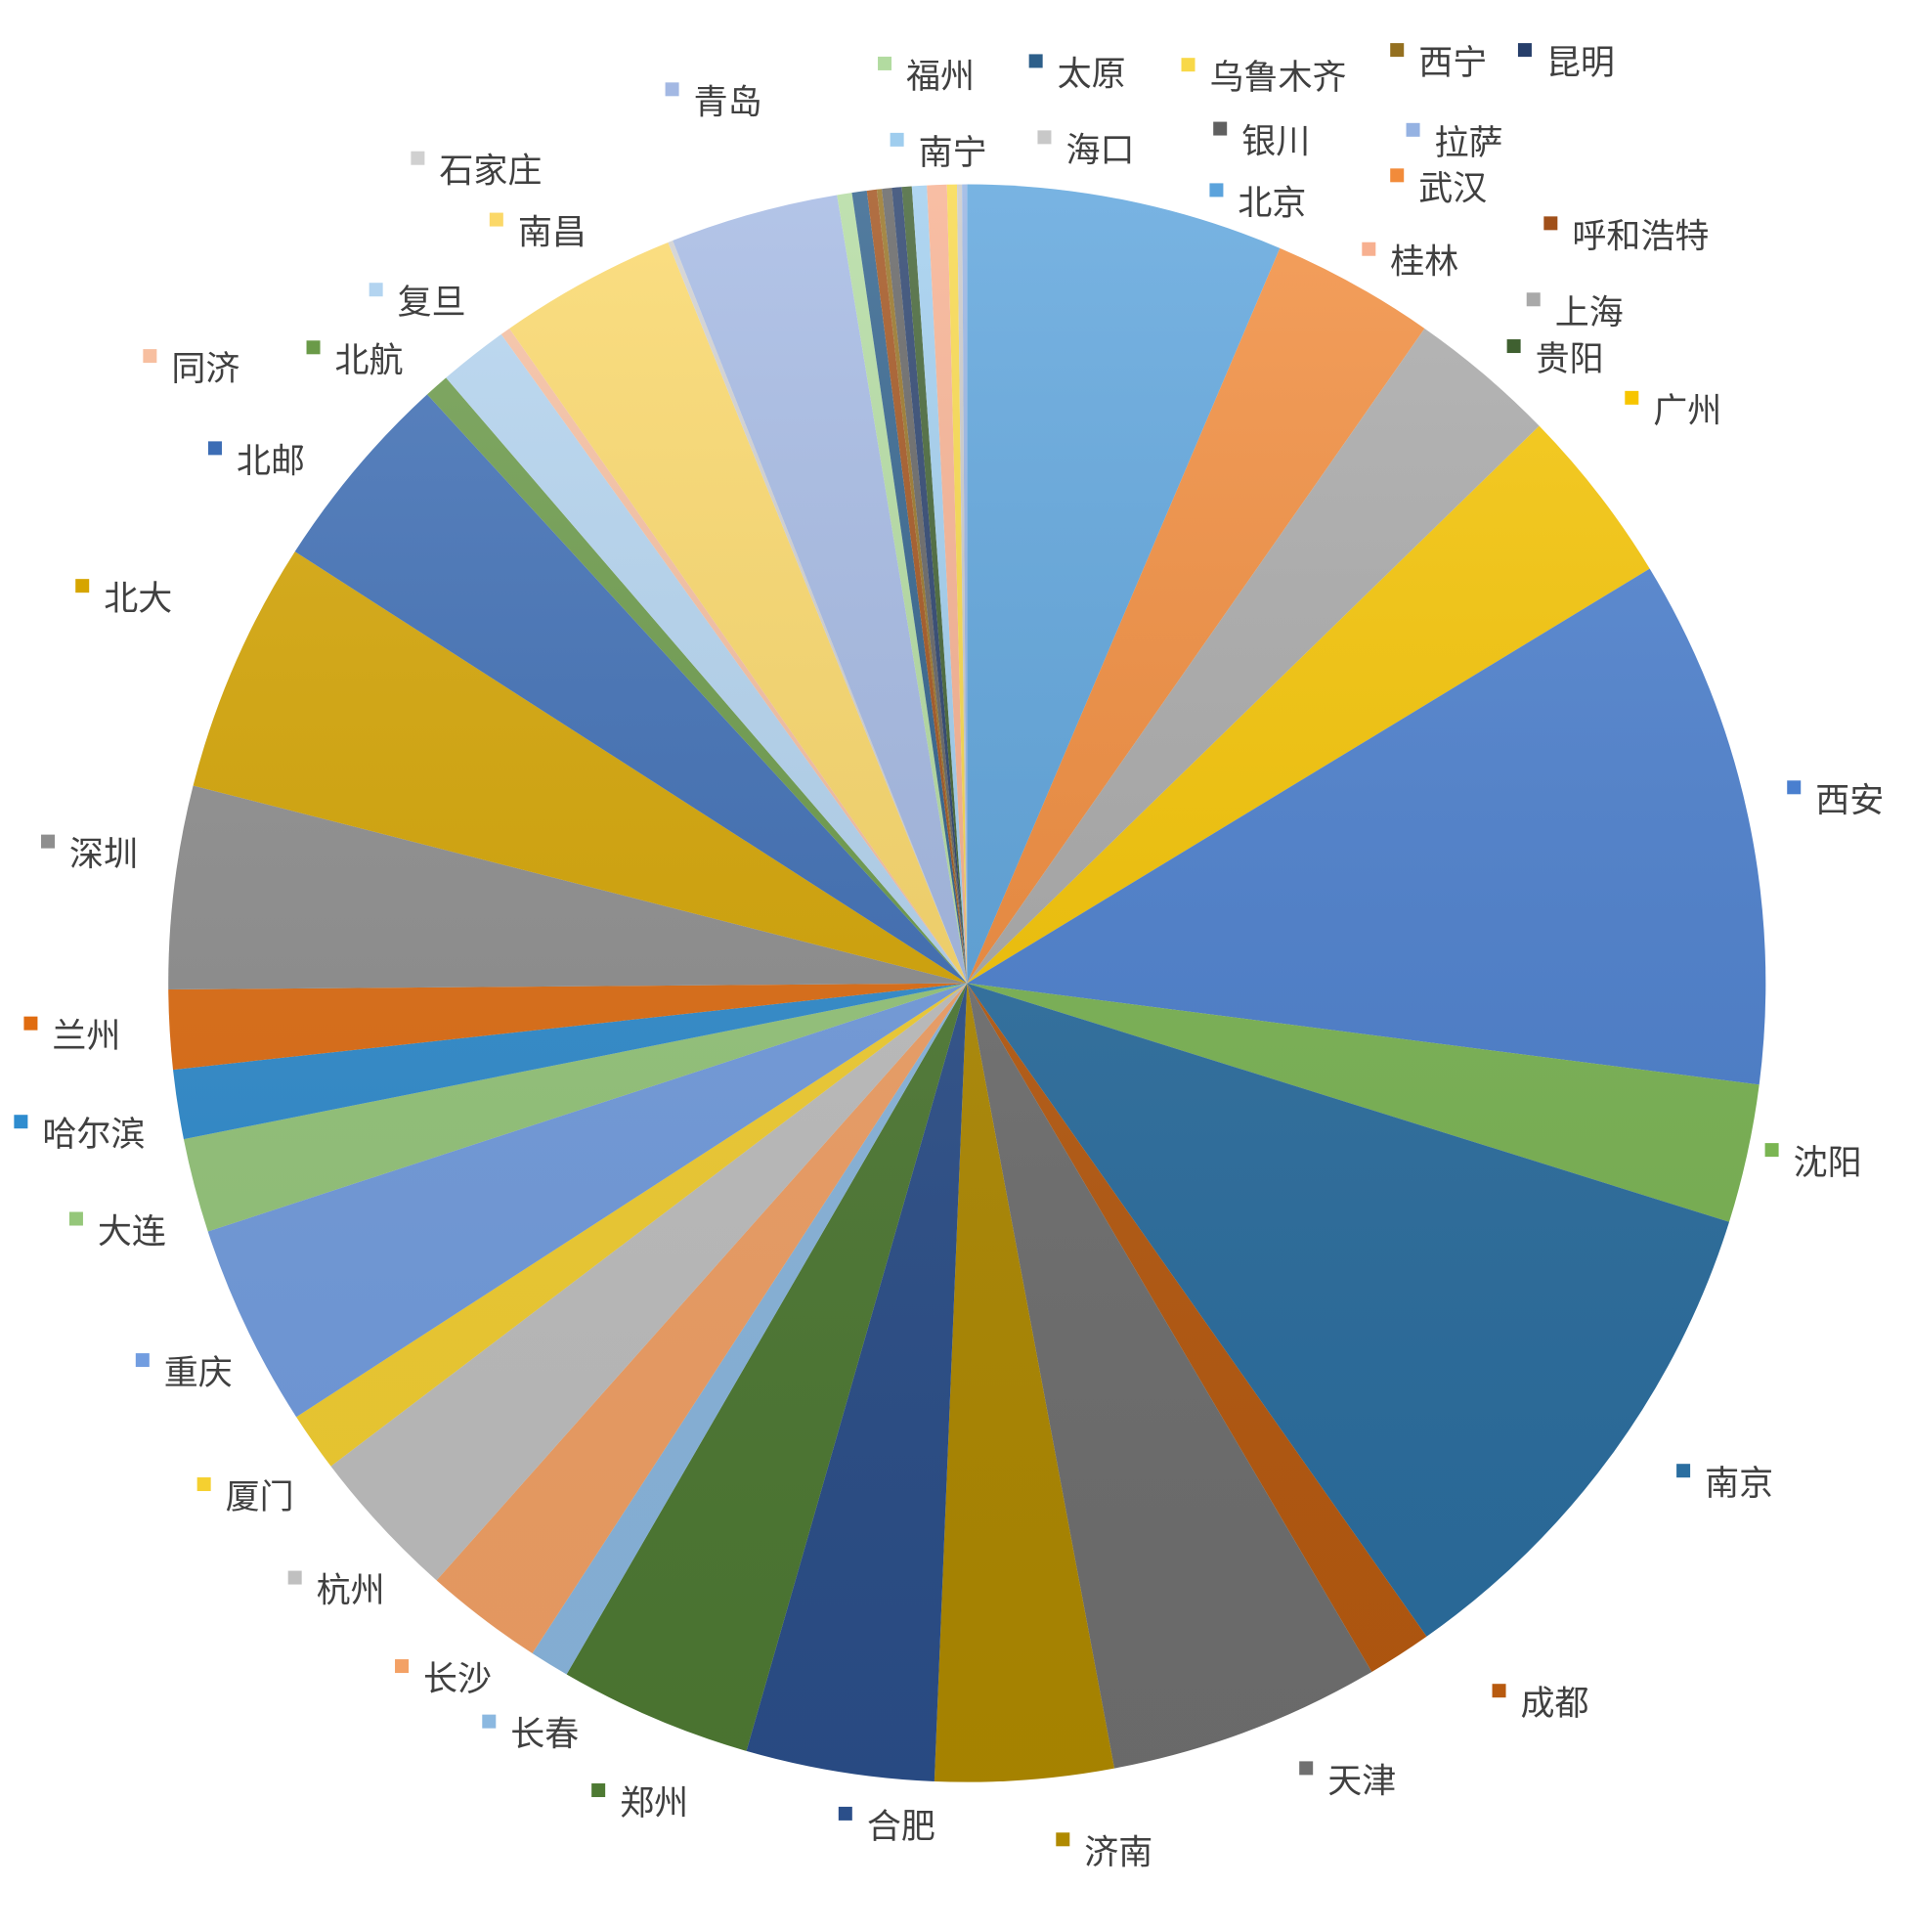 This screenshot has width=1912, height=1932. I want to click on slice-label: 南京, so click(1739, 1484).